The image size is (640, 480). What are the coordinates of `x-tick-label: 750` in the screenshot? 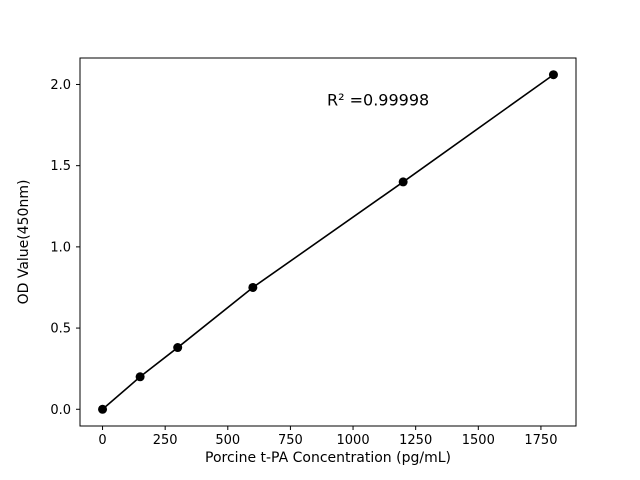 It's located at (290, 440).